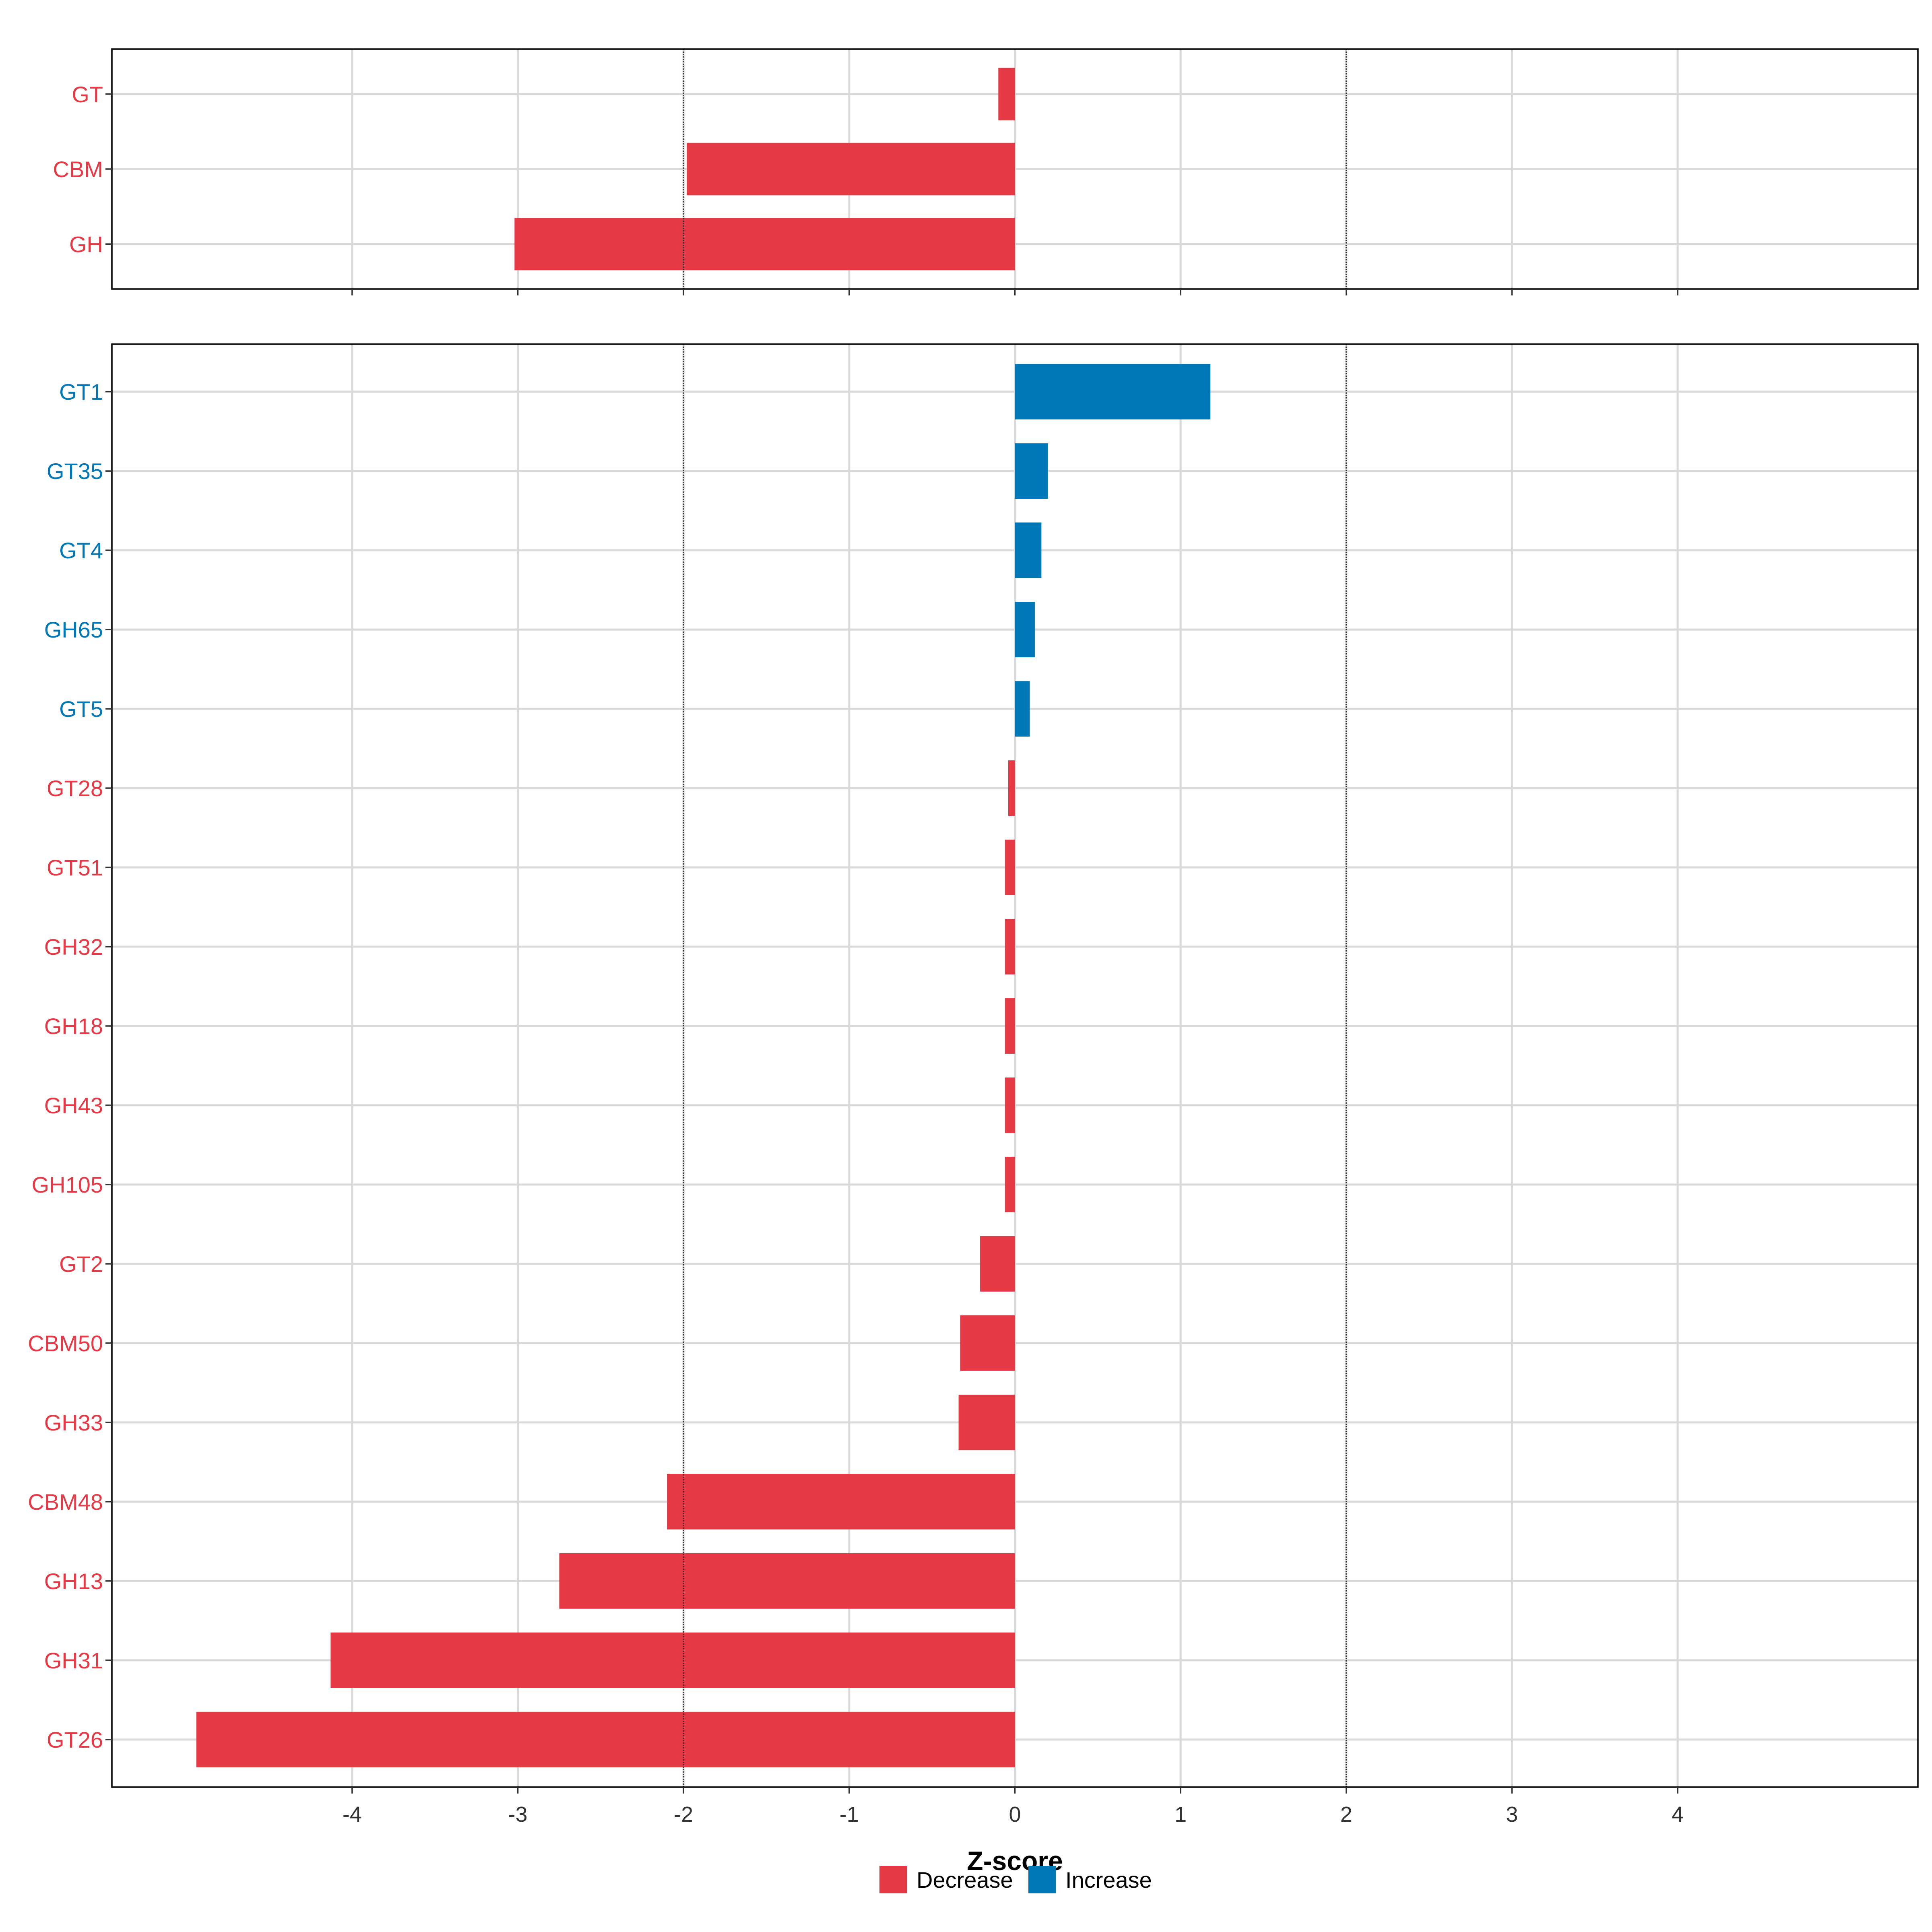 This screenshot has height=1932, width=1932. What do you see at coordinates (81, 392) in the screenshot?
I see `y-tick-label: GT1` at bounding box center [81, 392].